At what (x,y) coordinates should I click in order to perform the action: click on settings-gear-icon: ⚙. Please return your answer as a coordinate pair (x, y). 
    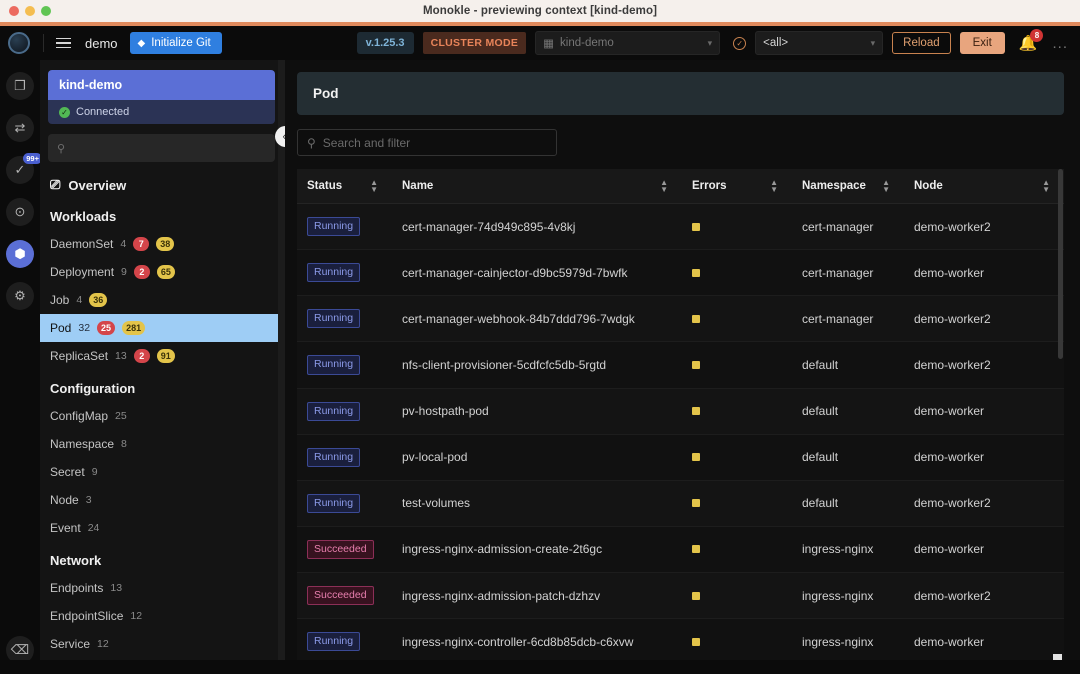
    Looking at the image, I should click on (20, 296).